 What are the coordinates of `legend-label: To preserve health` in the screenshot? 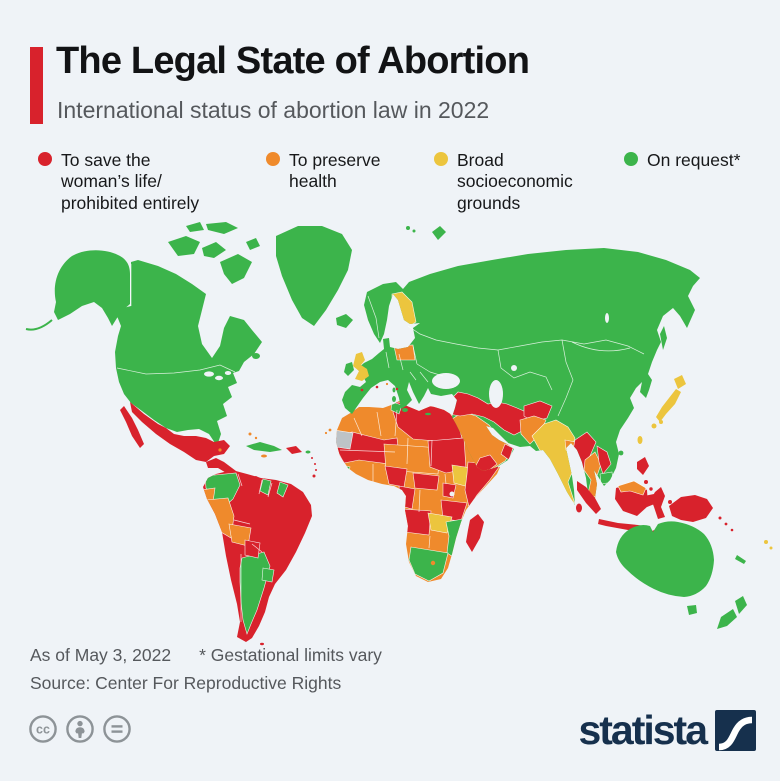 It's located at (335, 171).